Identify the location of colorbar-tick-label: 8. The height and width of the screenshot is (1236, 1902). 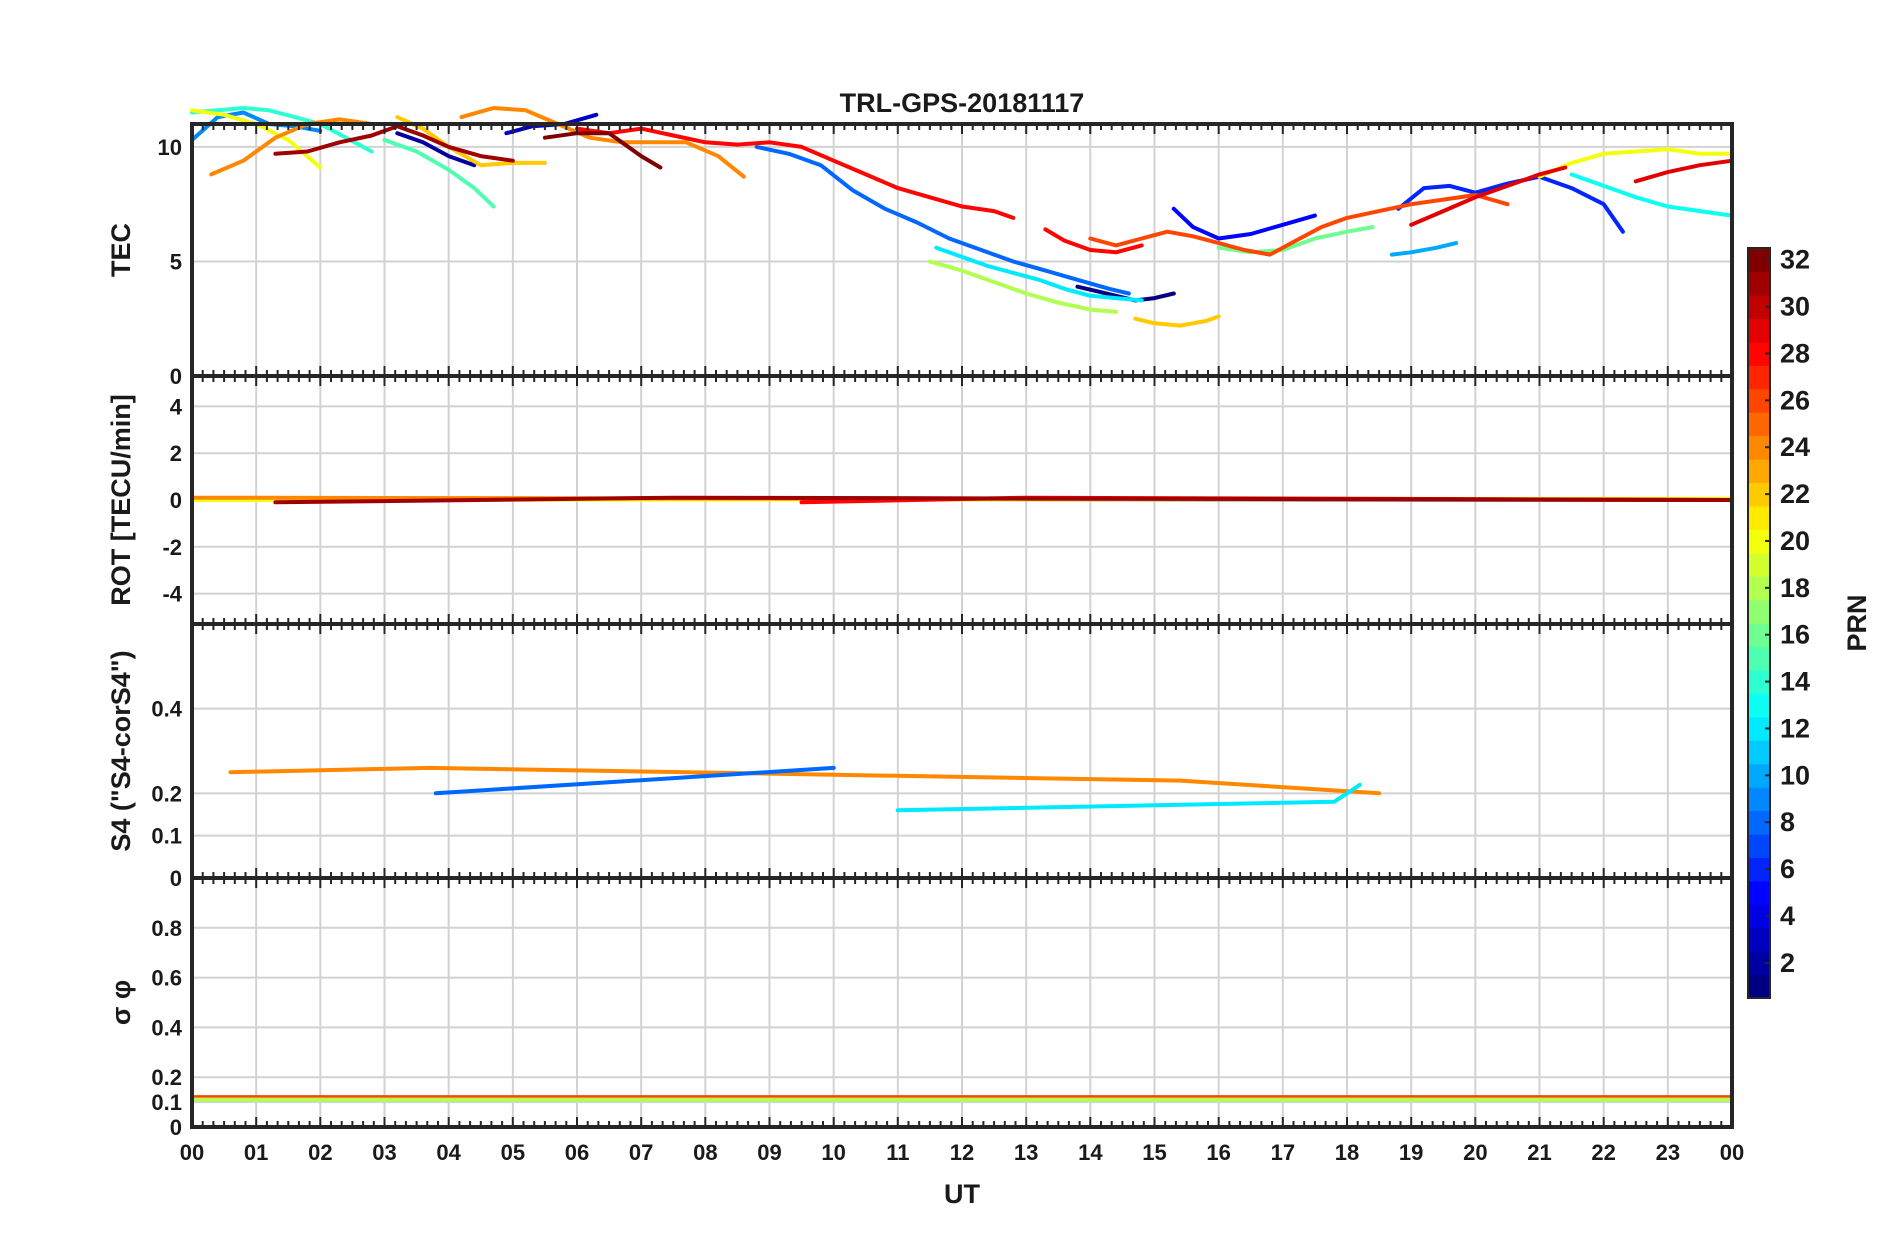
(1787, 822).